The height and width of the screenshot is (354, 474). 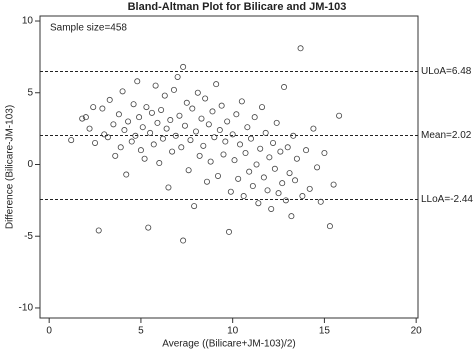 I want to click on annotation: Sample size=458, so click(x=88, y=28).